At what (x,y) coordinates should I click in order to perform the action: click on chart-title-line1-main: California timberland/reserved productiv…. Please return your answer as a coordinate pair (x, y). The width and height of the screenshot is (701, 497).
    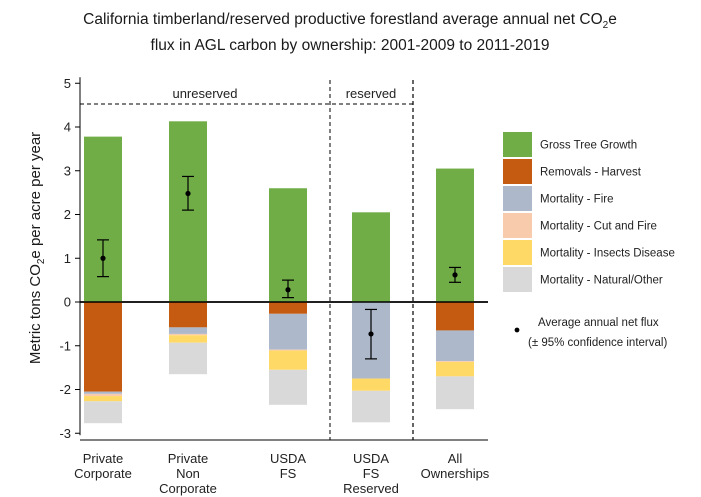
    Looking at the image, I should click on (343, 19).